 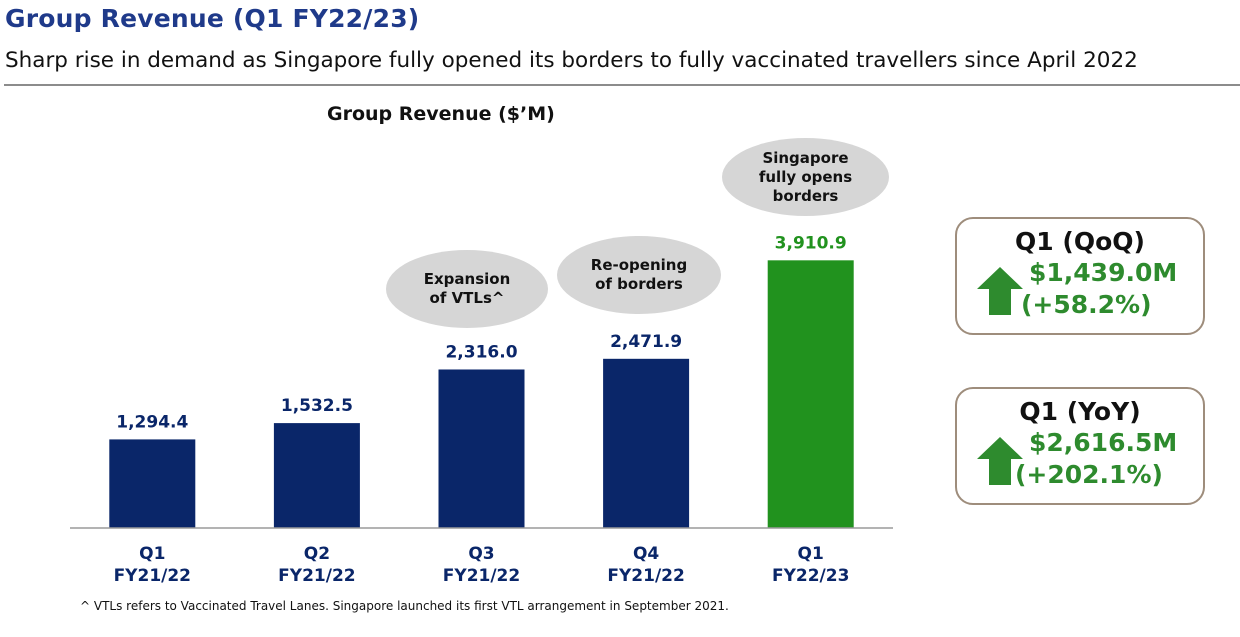 I want to click on kpi-qoq-percent: (+58.2%), so click(x=1086, y=304).